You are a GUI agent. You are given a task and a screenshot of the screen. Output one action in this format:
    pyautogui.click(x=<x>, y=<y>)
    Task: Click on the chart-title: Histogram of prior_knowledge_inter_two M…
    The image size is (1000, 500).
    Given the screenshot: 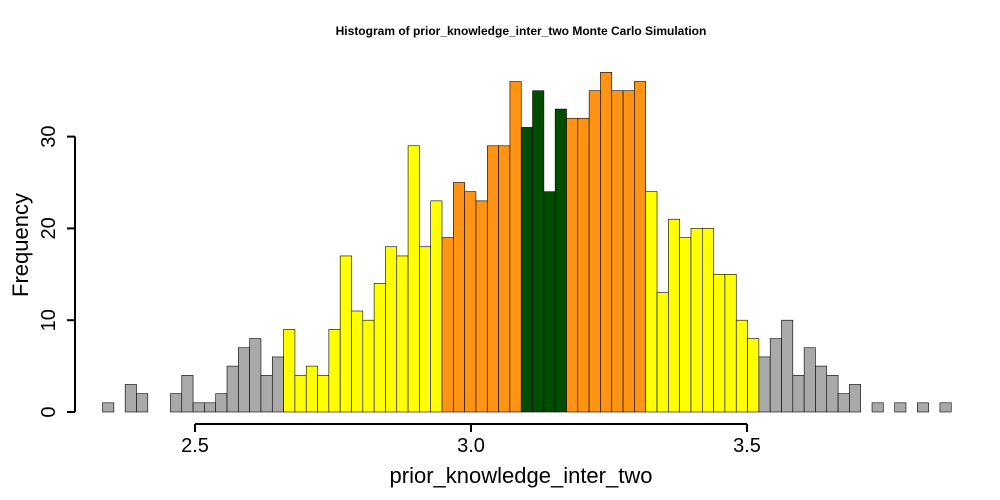 What is the action you would take?
    pyautogui.click(x=521, y=31)
    